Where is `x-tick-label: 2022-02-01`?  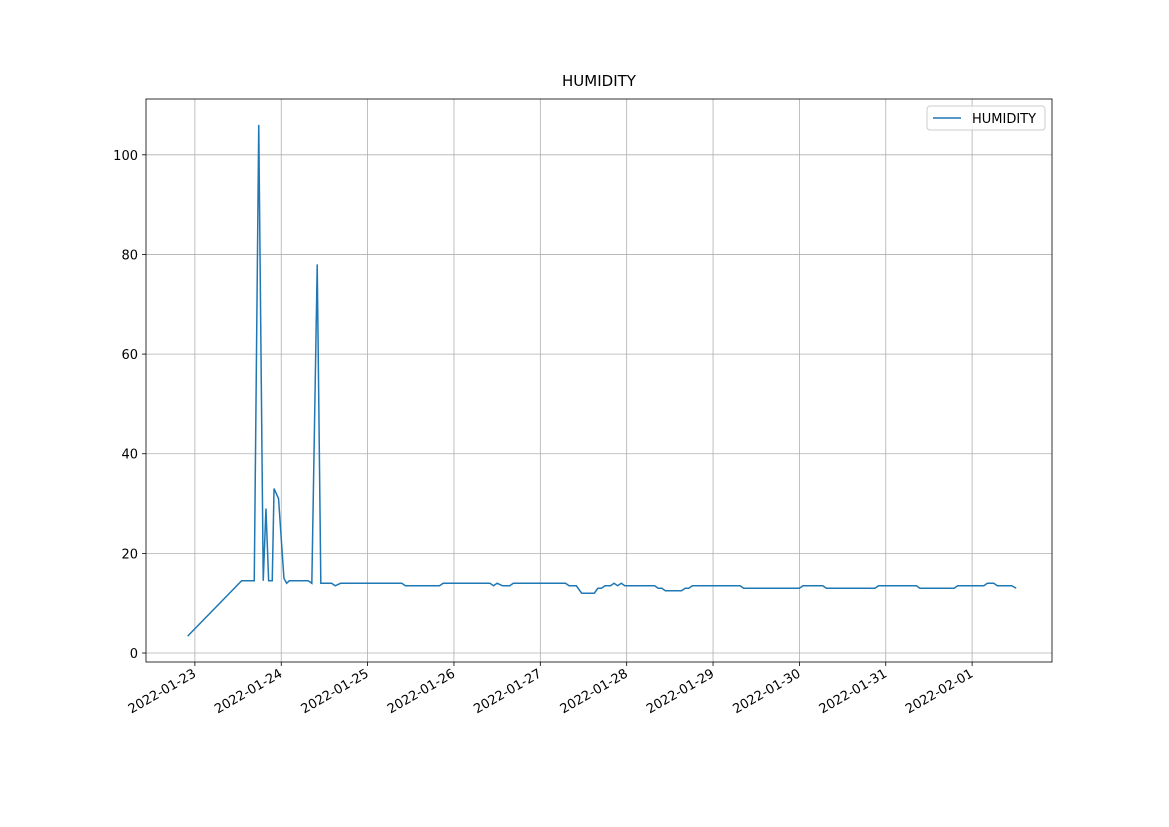 x-tick-label: 2022-02-01 is located at coordinates (939, 691).